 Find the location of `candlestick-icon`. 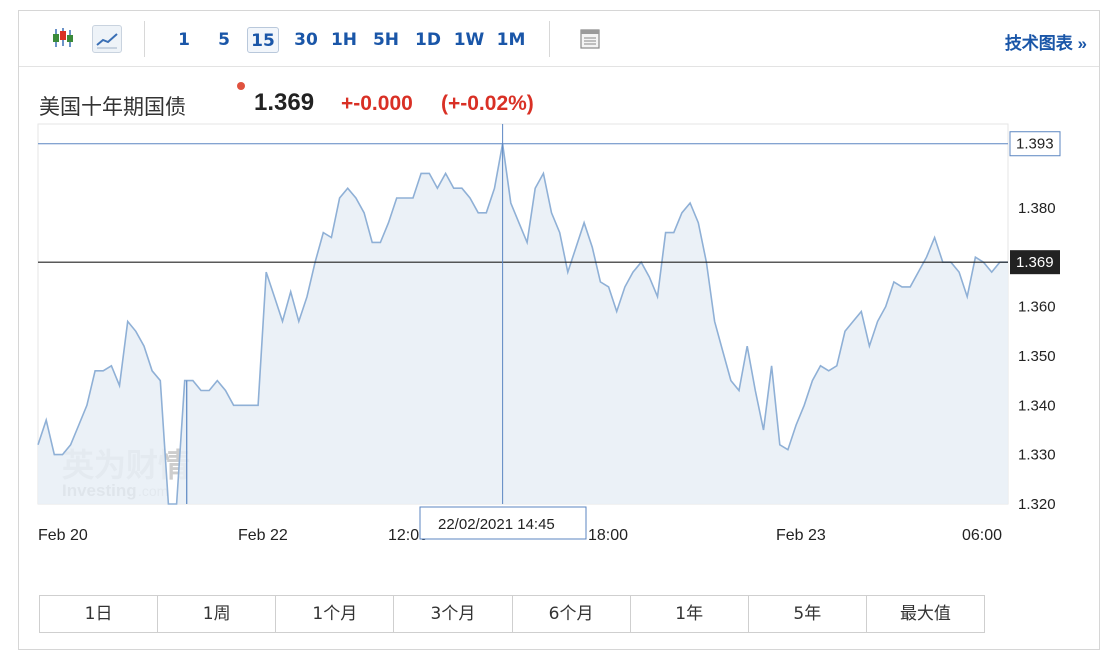

candlestick-icon is located at coordinates (62, 39).